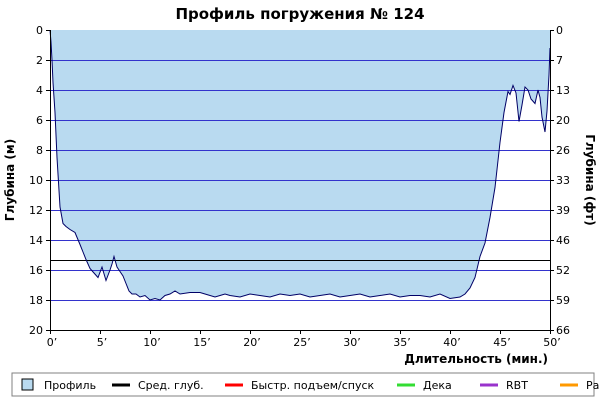 This screenshot has width=600, height=400. What do you see at coordinates (39, 150) in the screenshot?
I see `y-tick-label: 8` at bounding box center [39, 150].